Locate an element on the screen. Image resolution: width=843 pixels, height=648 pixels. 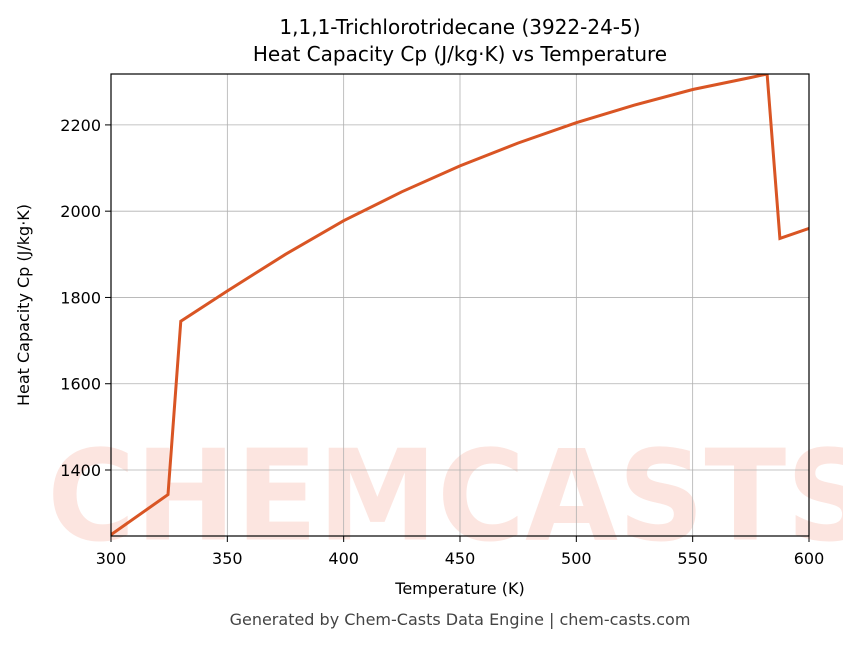
x-tick-label: 450 is located at coordinates (460, 558).